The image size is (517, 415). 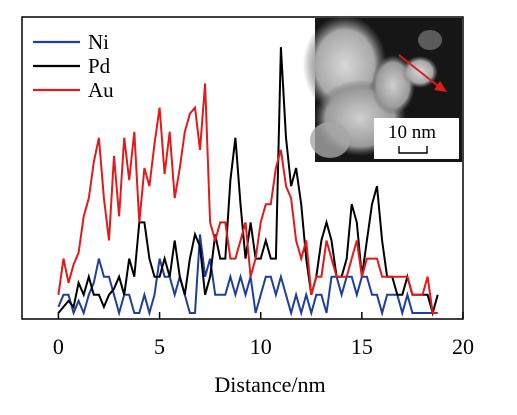 I want to click on arrow-head-icon, so click(x=440, y=86).